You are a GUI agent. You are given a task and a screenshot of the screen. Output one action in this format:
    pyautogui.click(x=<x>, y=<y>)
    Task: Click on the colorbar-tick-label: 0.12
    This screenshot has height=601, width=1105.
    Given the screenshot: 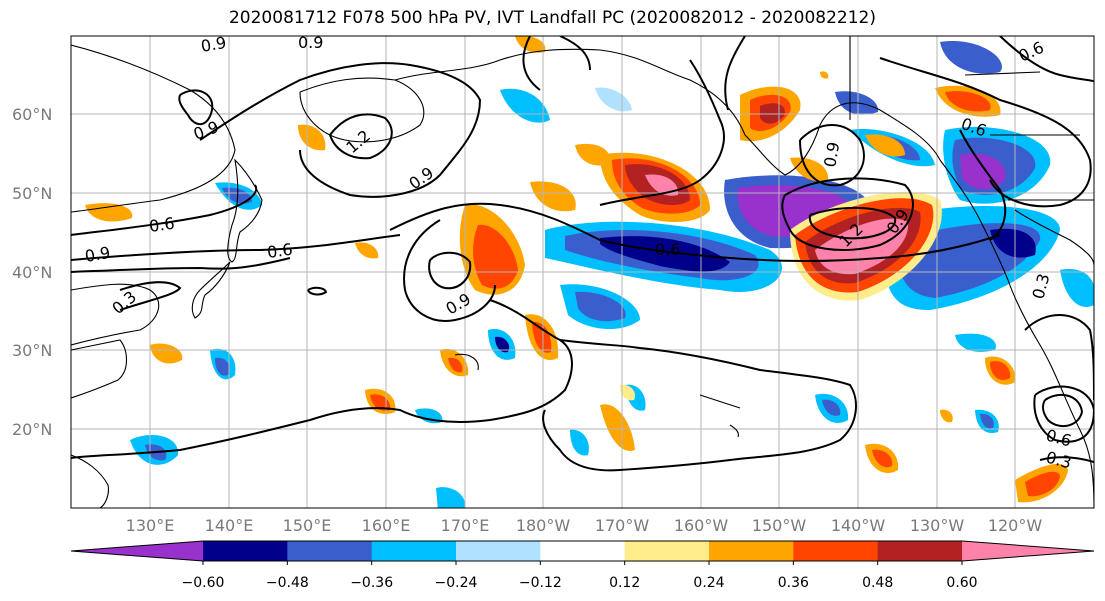 What is the action you would take?
    pyautogui.click(x=624, y=583)
    